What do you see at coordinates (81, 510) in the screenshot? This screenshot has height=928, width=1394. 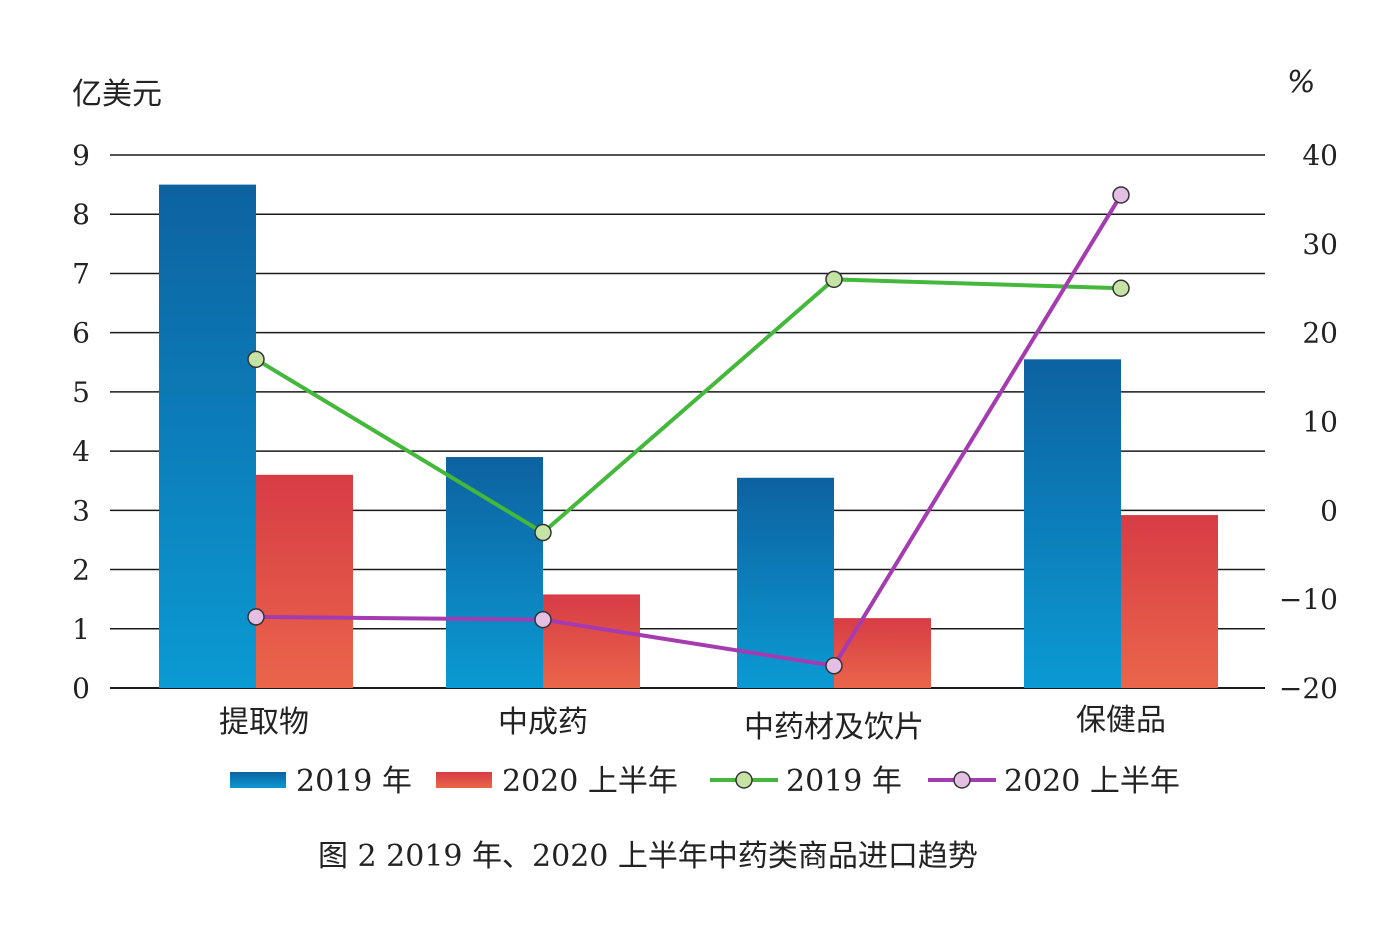 I see `left-tick-label: 3` at bounding box center [81, 510].